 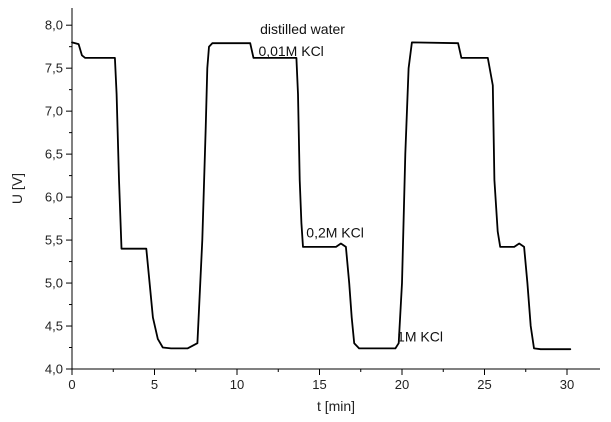 I want to click on annotation-label: 0,2M KCl, so click(x=335, y=232).